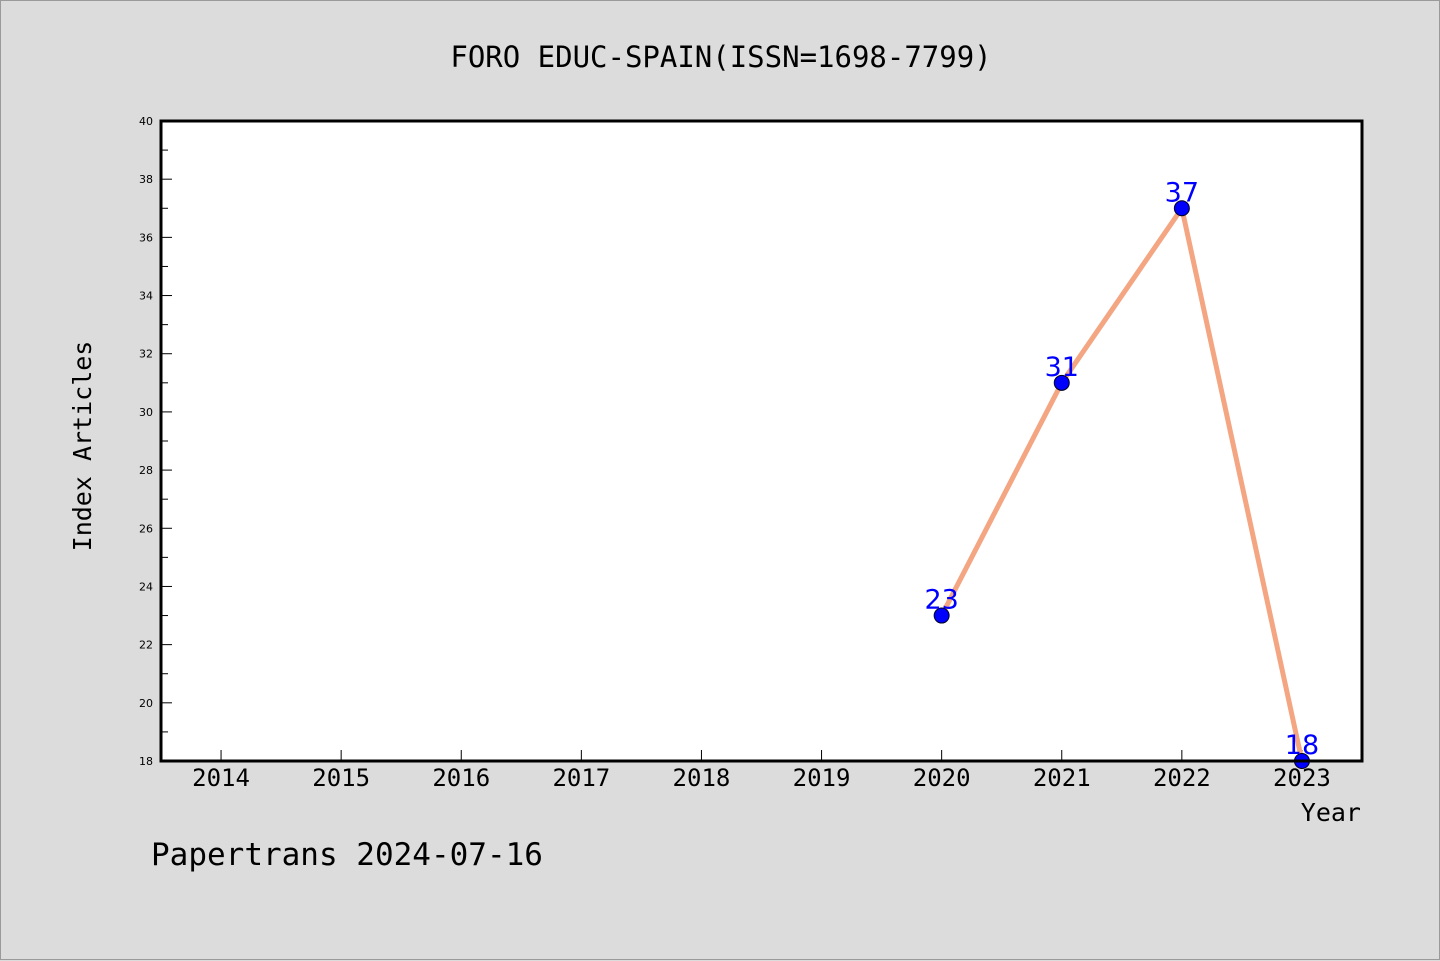  Describe the element at coordinates (941, 600) in the screenshot. I see `data-label: 23` at that location.